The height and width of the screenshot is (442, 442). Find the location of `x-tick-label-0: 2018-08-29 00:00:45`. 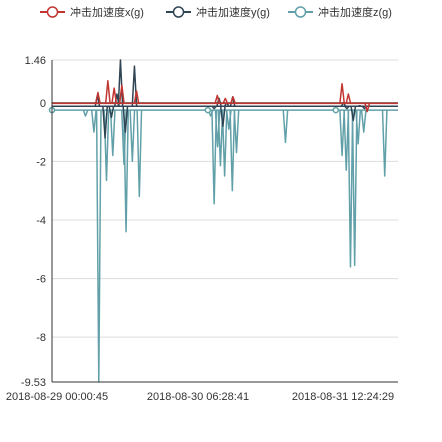

x-tick-label-0: 2018-08-29 00:00:45 is located at coordinates (57, 397).